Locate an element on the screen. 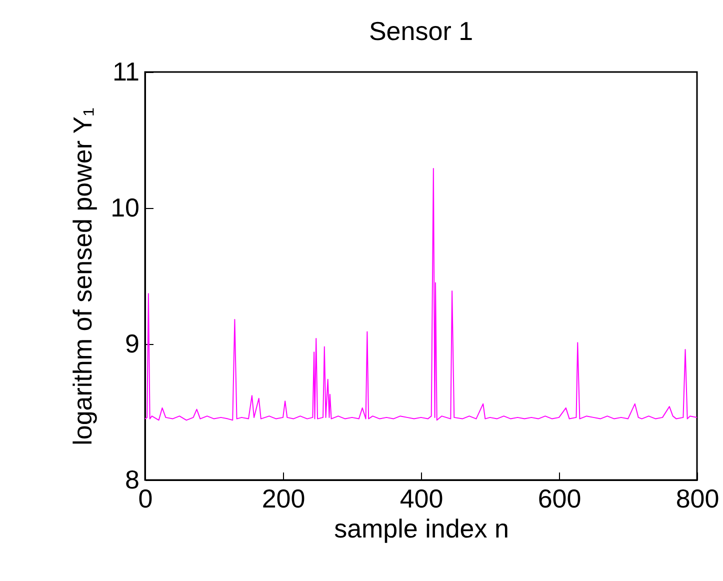 The height and width of the screenshot is (581, 723). x-tick-label: 0 is located at coordinates (145, 499).